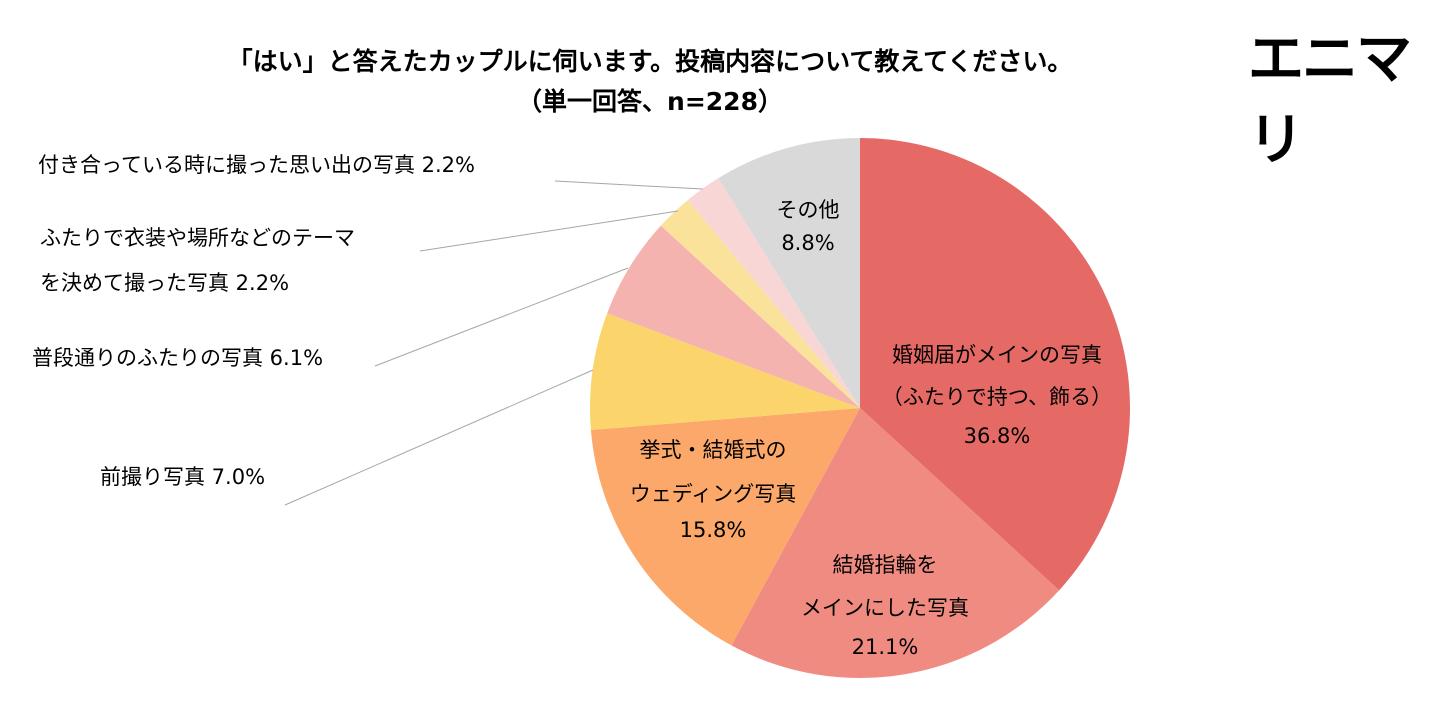  I want to click on label-wedding-value: 15.8%, so click(713, 530).